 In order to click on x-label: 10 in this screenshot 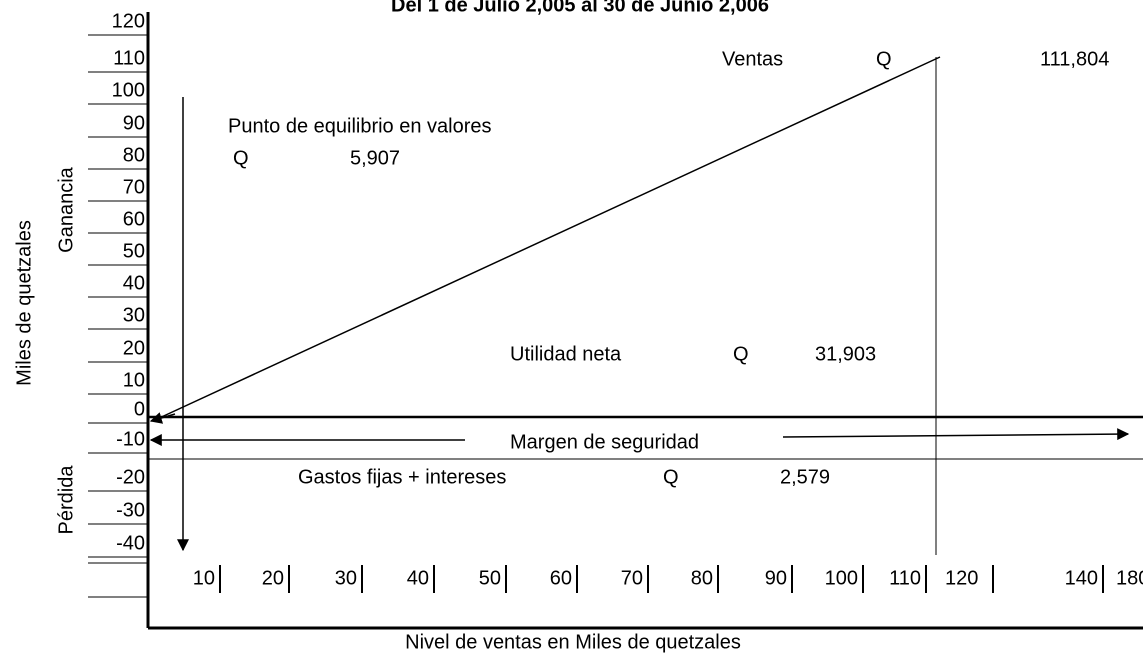, I will do `click(204, 578)`.